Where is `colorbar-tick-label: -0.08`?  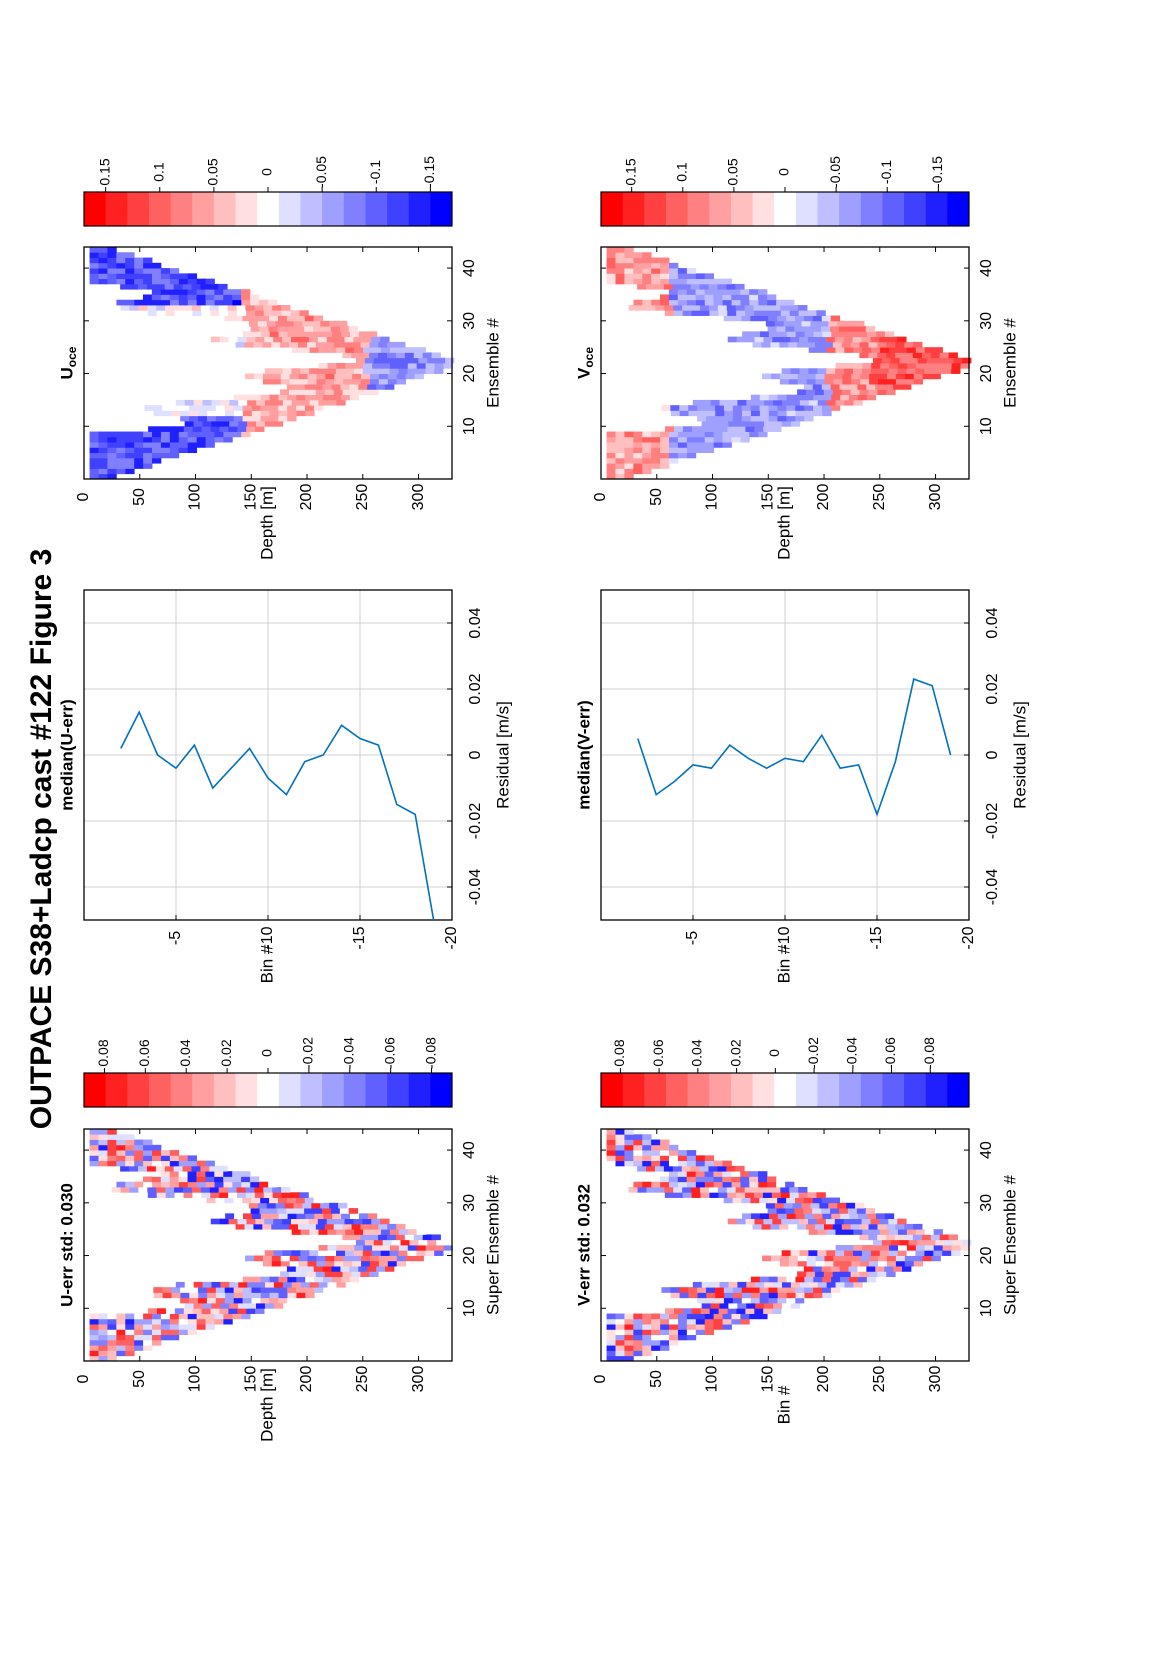
colorbar-tick-label: -0.08 is located at coordinates (929, 1053).